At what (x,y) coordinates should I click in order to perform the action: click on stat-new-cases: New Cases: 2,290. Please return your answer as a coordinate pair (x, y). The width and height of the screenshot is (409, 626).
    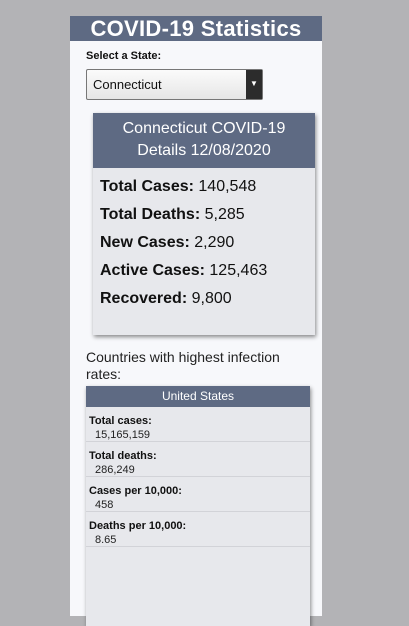
    Looking at the image, I should click on (207, 246).